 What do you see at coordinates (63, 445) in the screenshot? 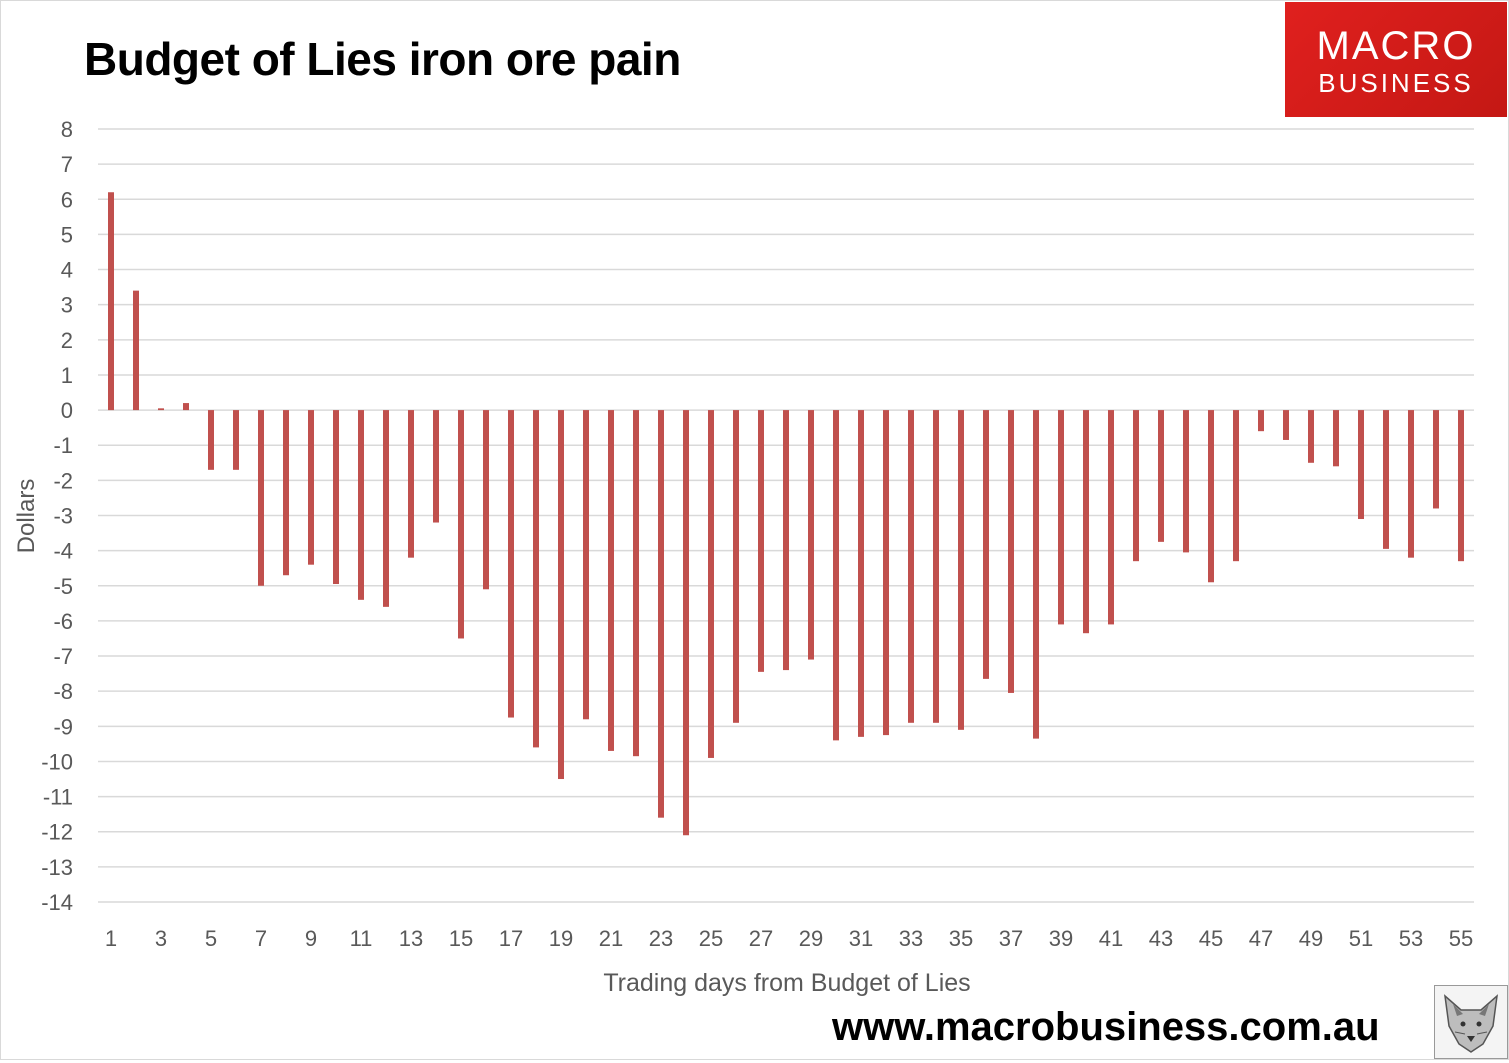
I see `y-tick-label: -1` at bounding box center [63, 445].